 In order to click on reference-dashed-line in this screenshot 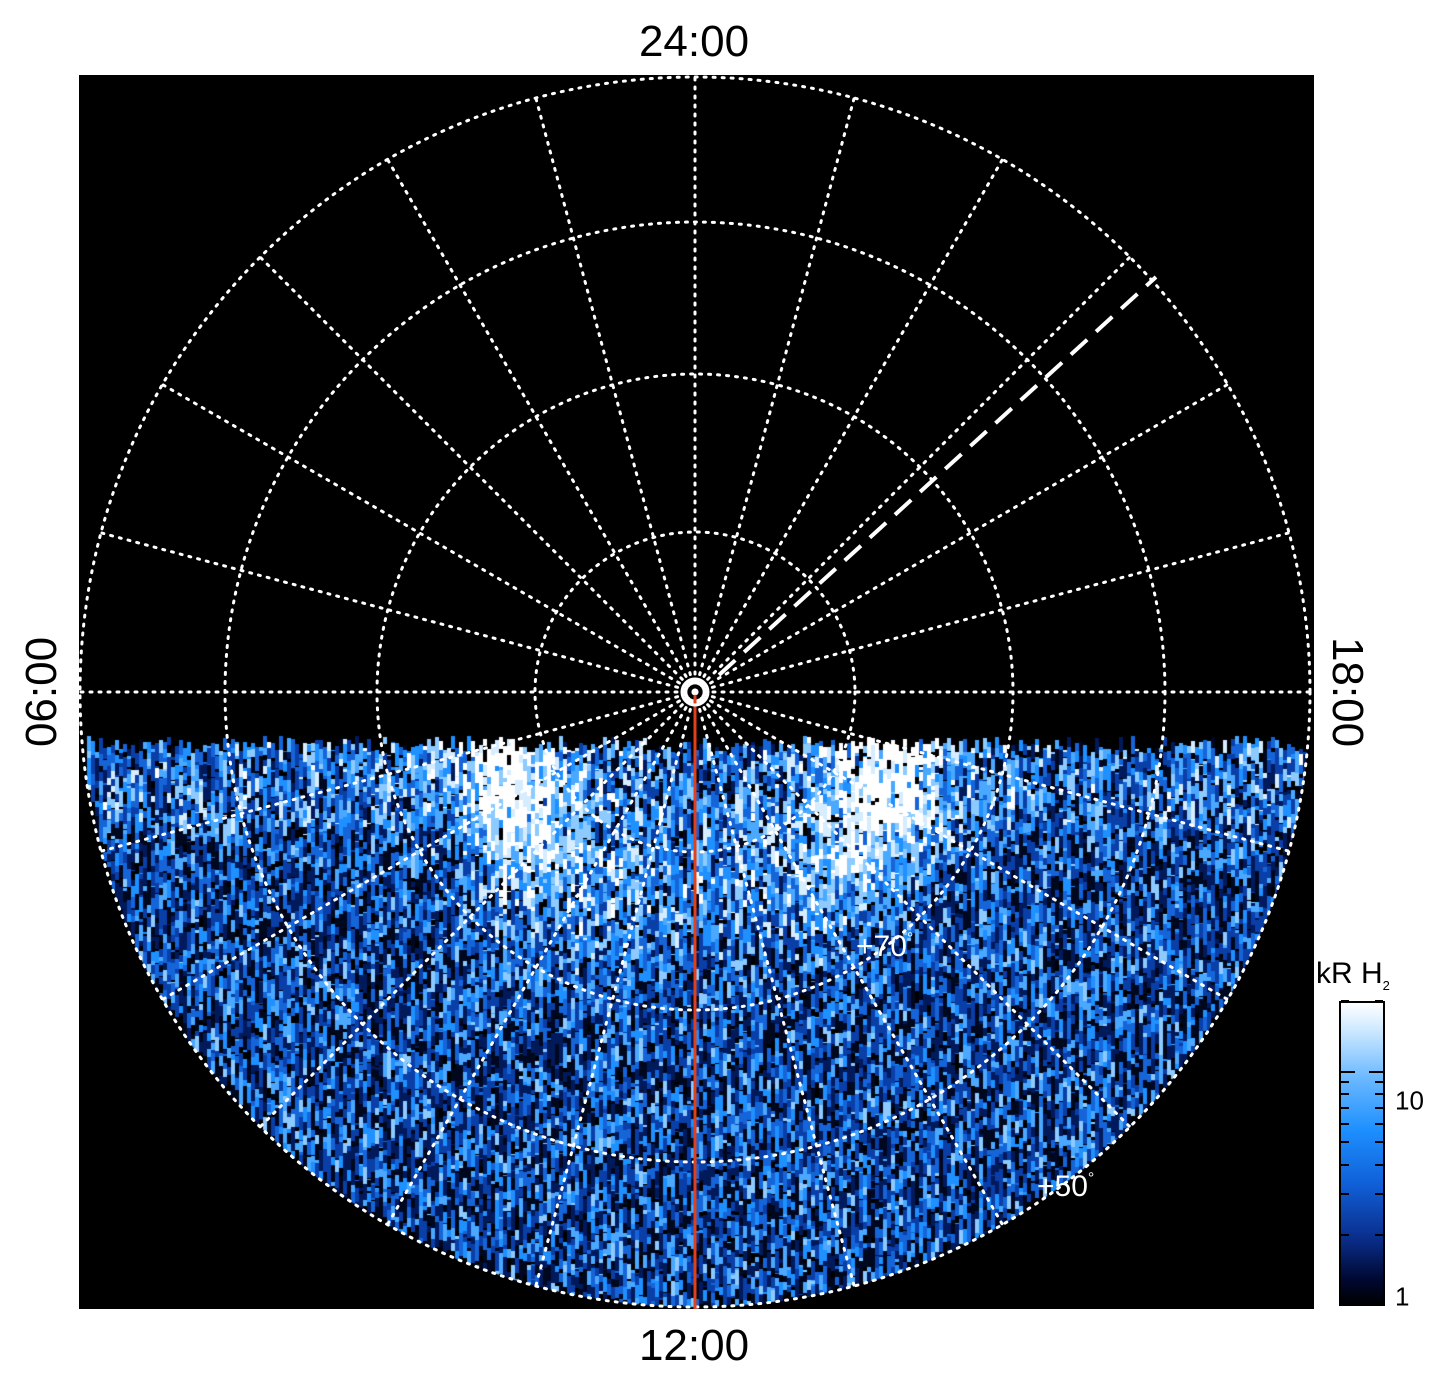, I will do `click(937, 476)`.